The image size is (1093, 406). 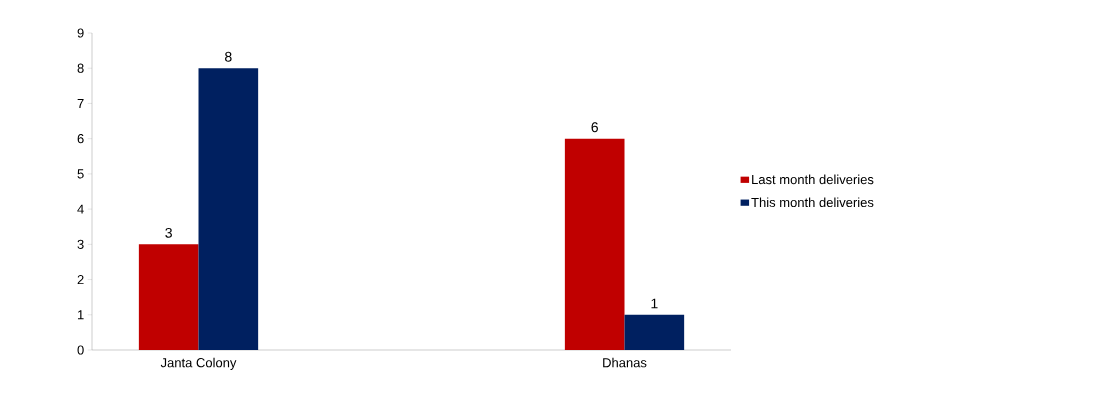 What do you see at coordinates (80, 244) in the screenshot?
I see `y-tick-label: 3` at bounding box center [80, 244].